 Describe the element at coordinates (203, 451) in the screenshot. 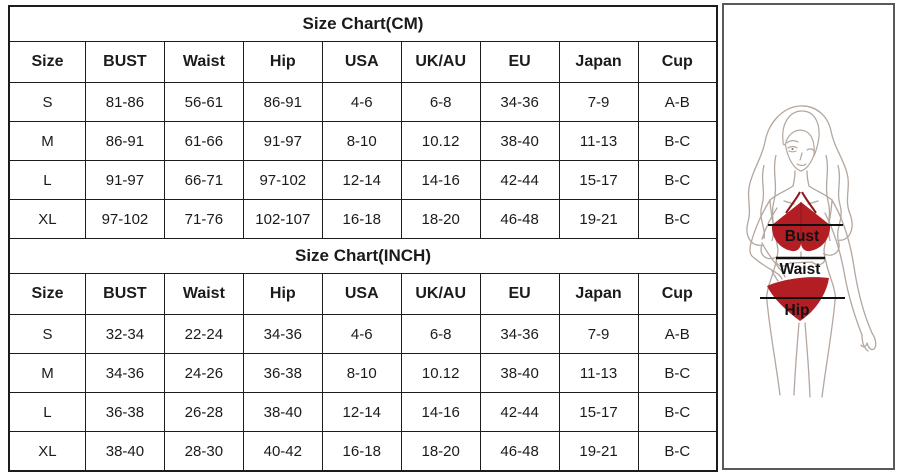

I see `data-cell: 28-30` at that location.